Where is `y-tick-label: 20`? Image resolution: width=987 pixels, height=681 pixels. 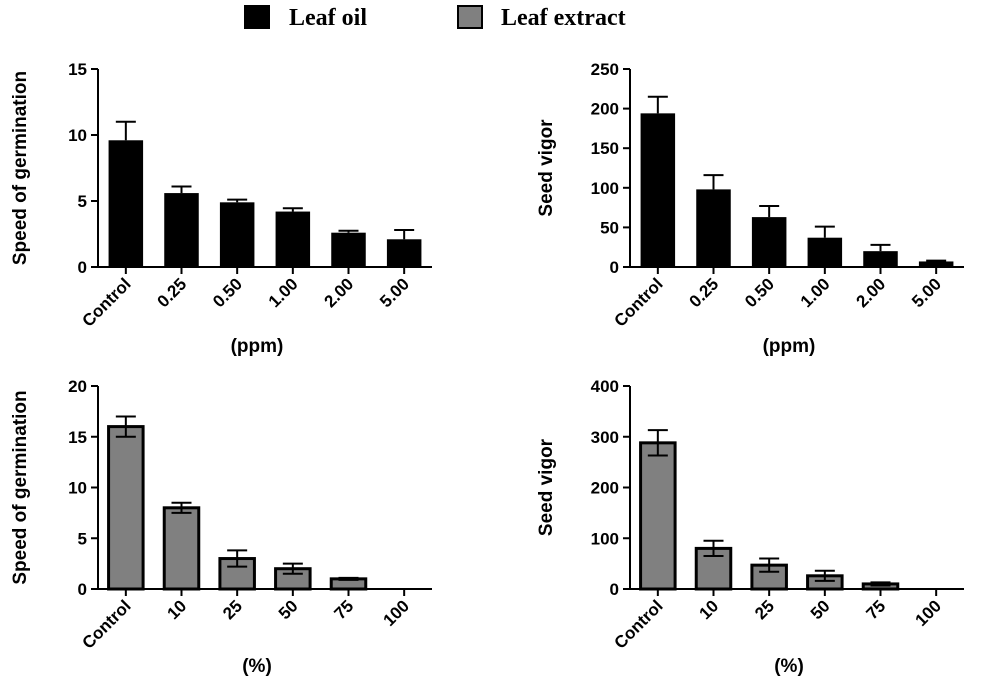
y-tick-label: 20 is located at coordinates (77, 386).